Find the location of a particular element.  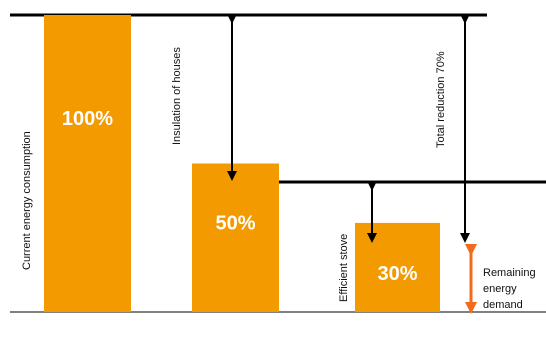

remaining-demand-line: energy is located at coordinates (500, 289).